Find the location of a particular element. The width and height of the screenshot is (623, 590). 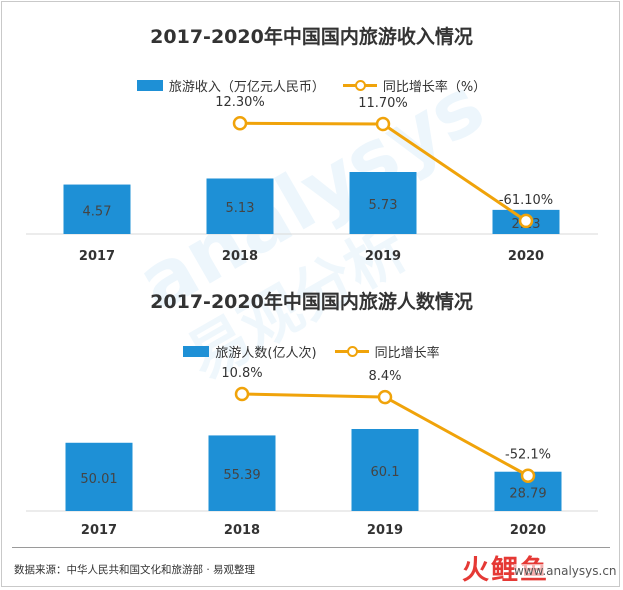

growth-rate-label: 12.30% is located at coordinates (240, 102).